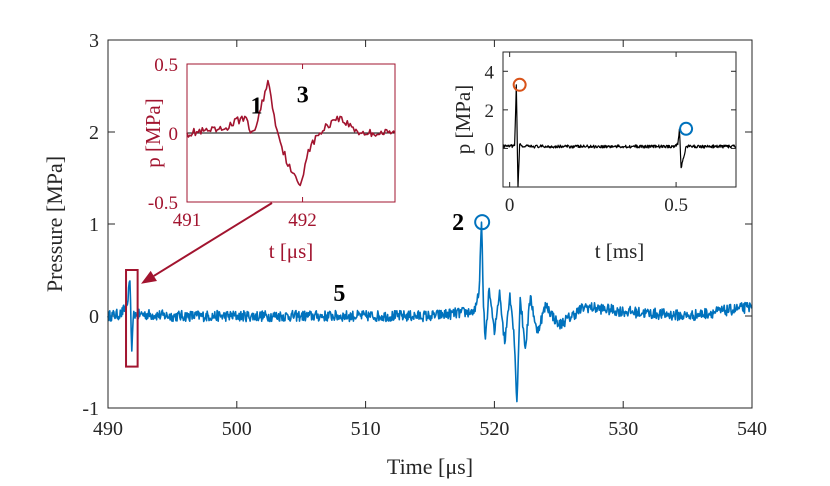  I want to click on main-x-tick-label: 520, so click(494, 429).